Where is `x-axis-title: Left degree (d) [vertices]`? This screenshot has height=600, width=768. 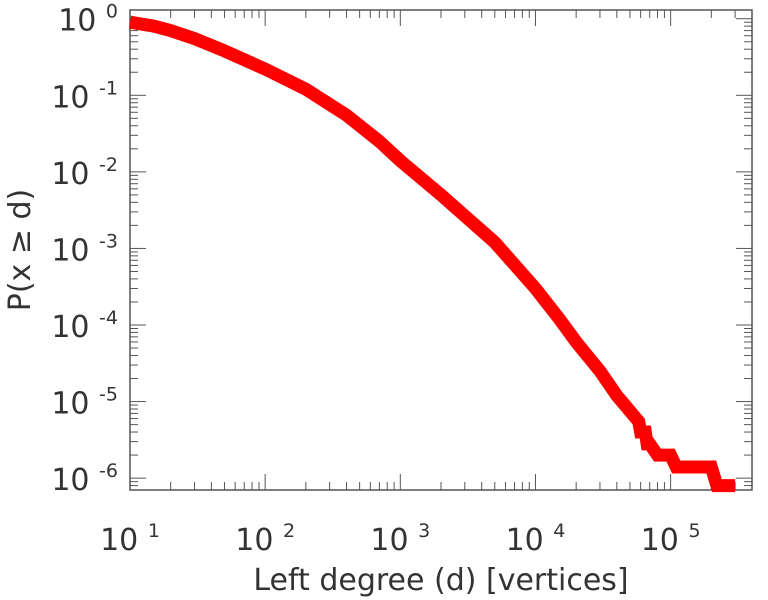 x-axis-title: Left degree (d) [vertices] is located at coordinates (440, 580).